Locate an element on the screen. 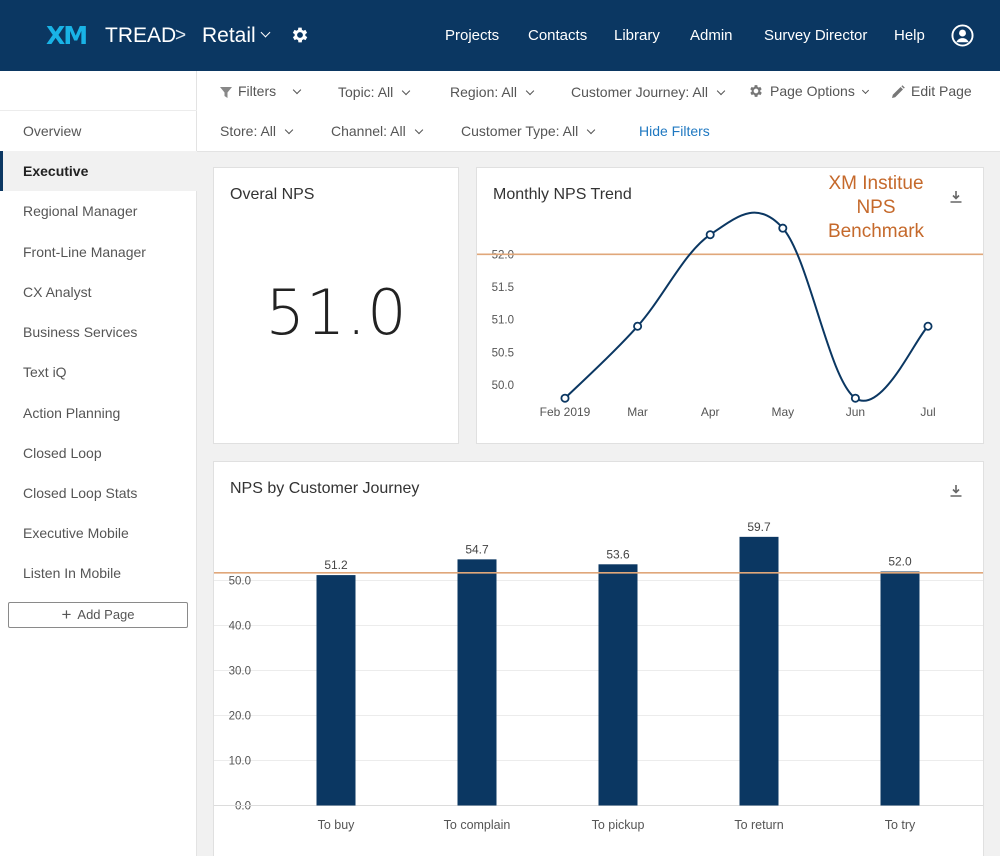  nav-library: Library is located at coordinates (637, 35).